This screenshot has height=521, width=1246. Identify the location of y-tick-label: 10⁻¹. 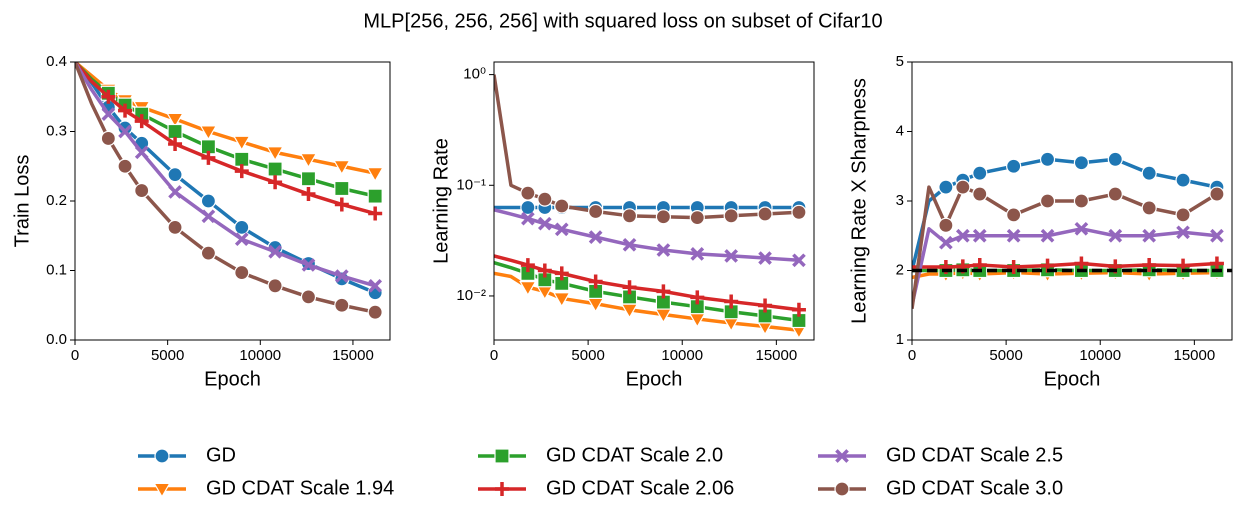
(471, 184).